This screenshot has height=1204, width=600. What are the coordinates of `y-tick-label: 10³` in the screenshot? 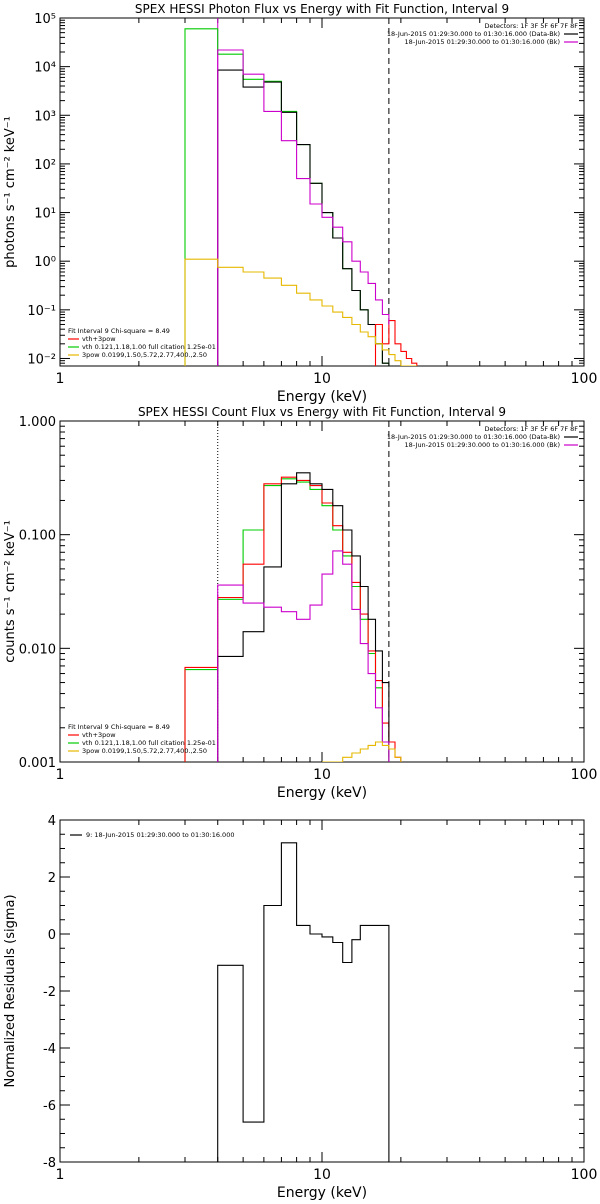 It's located at (45, 116).